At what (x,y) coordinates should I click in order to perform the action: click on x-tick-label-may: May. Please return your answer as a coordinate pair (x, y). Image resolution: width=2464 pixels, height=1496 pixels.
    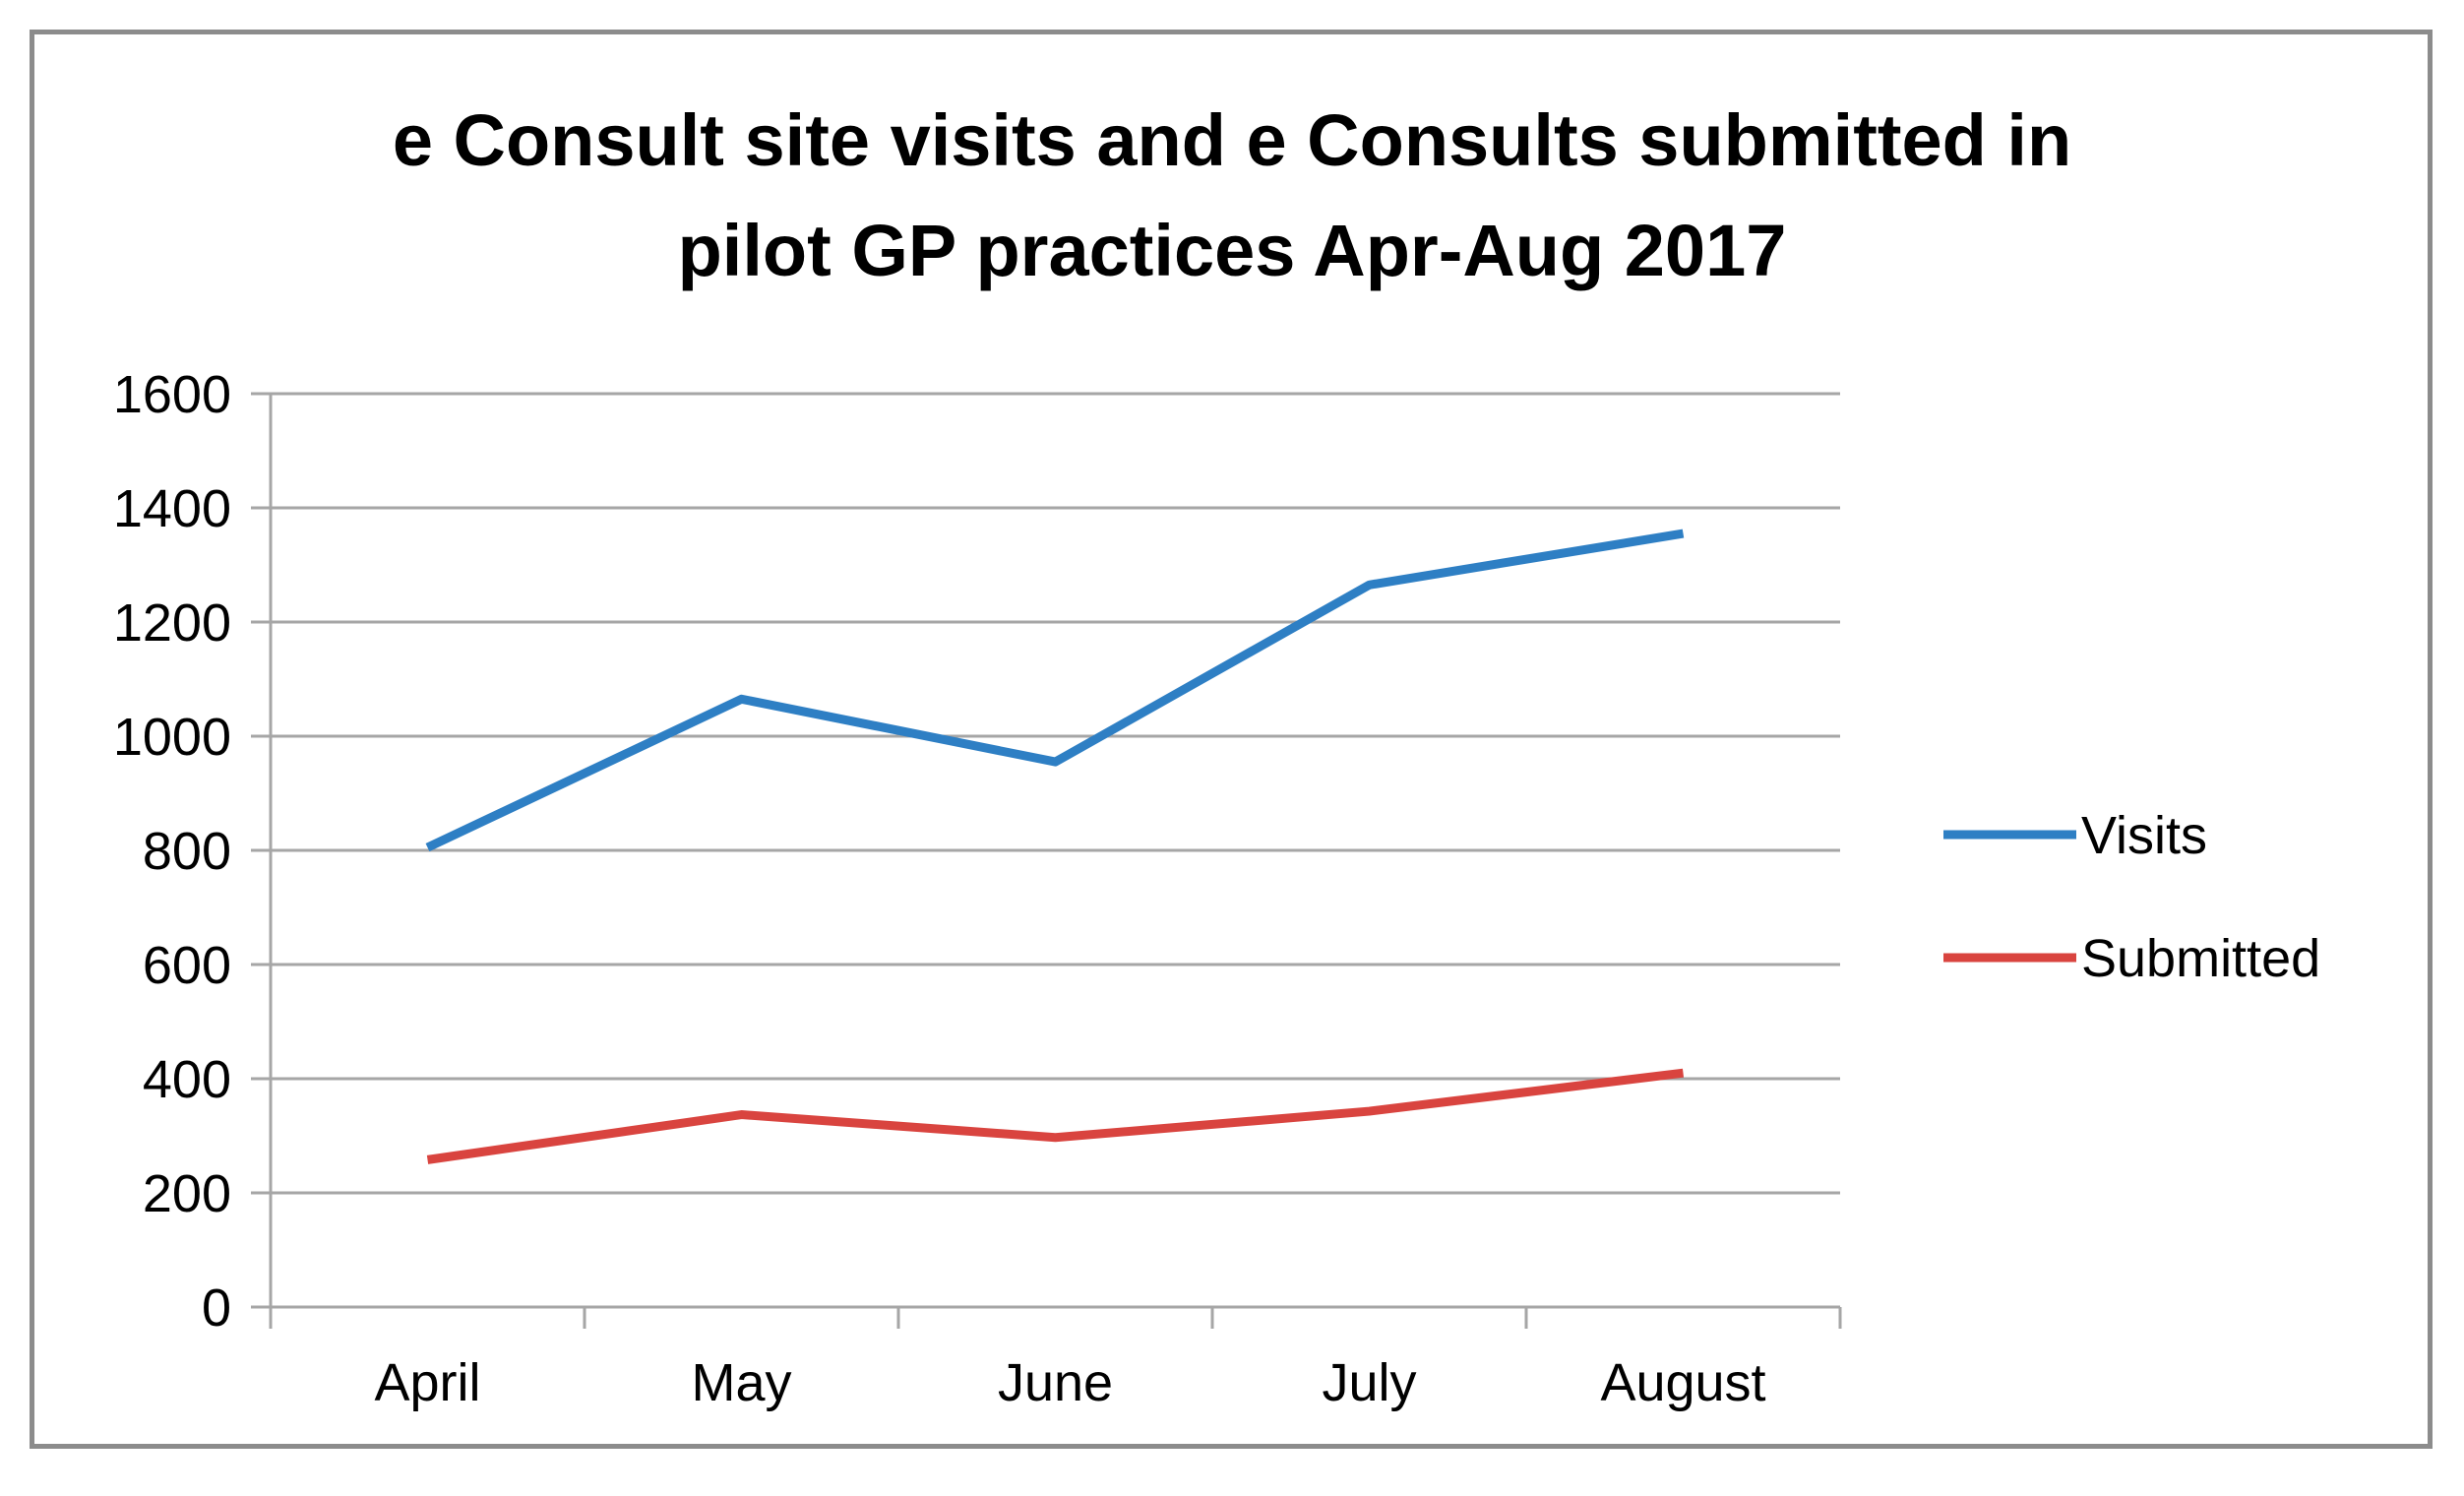
    Looking at the image, I should click on (741, 1382).